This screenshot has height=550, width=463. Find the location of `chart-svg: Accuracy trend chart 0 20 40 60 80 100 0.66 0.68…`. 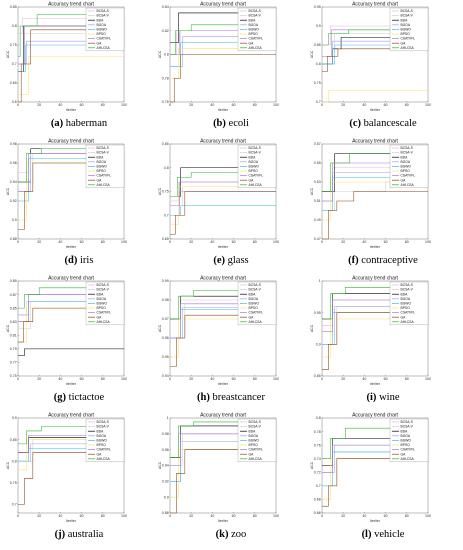

chart-svg: Accuracy trend chart 0 20 40 60 80 100 0.66 0.68… is located at coordinates (370, 467).